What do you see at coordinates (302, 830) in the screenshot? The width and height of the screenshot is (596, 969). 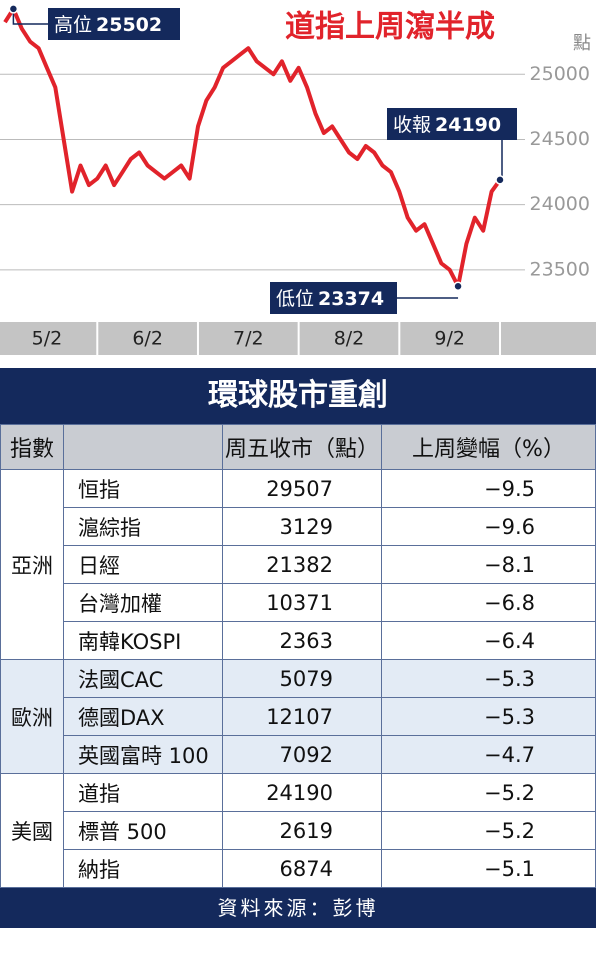 I see `close-cell: 2619` at bounding box center [302, 830].